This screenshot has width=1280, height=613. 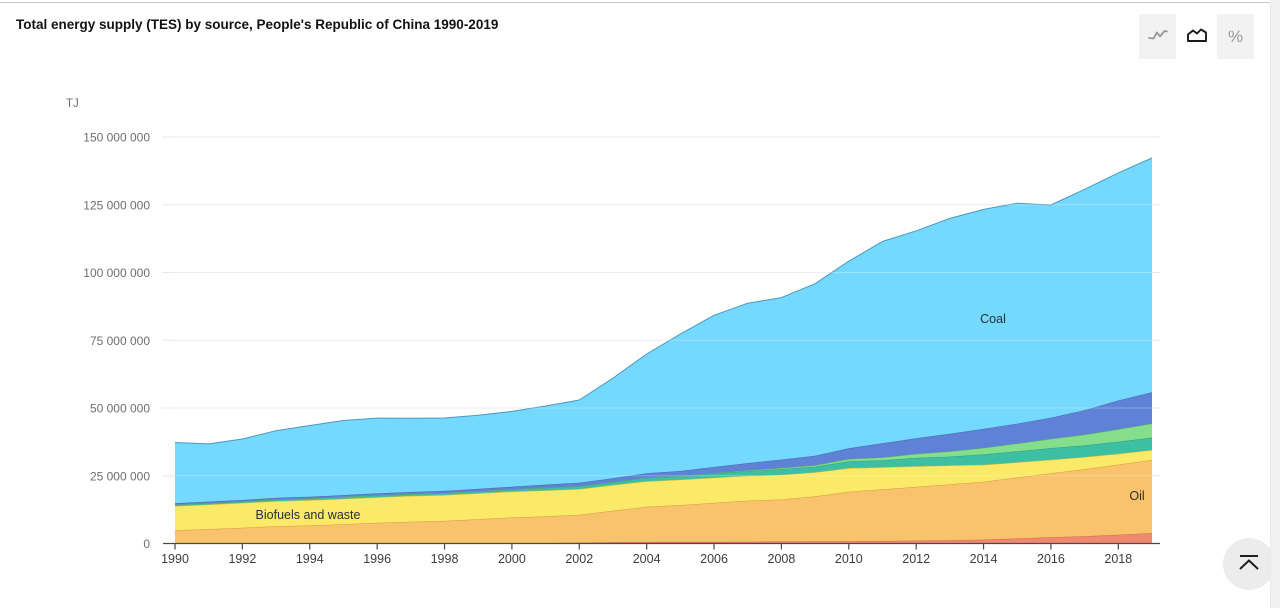 I want to click on y-axis-tick-label: 150 000 000, so click(x=116, y=138).